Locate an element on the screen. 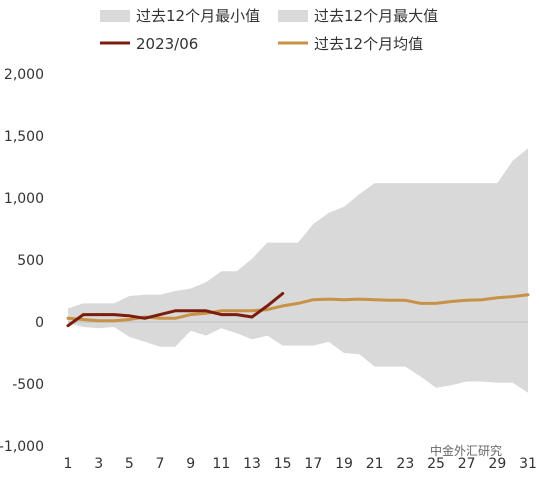 The image size is (539, 477). y-tick-label: 2,000 is located at coordinates (24, 75).